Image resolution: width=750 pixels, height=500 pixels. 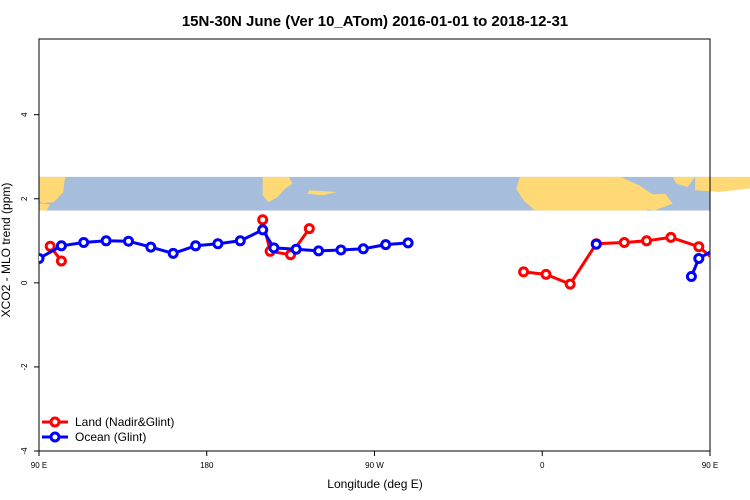 What do you see at coordinates (542, 465) in the screenshot?
I see `x-tick-label-3: 0` at bounding box center [542, 465].